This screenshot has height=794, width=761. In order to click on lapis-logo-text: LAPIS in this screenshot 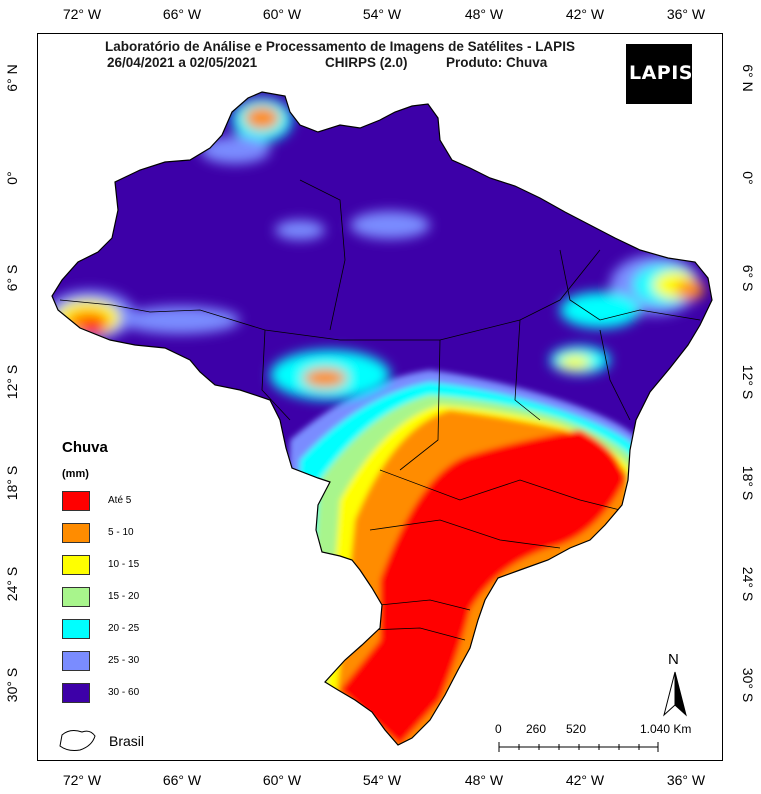, I will do `click(661, 73)`.